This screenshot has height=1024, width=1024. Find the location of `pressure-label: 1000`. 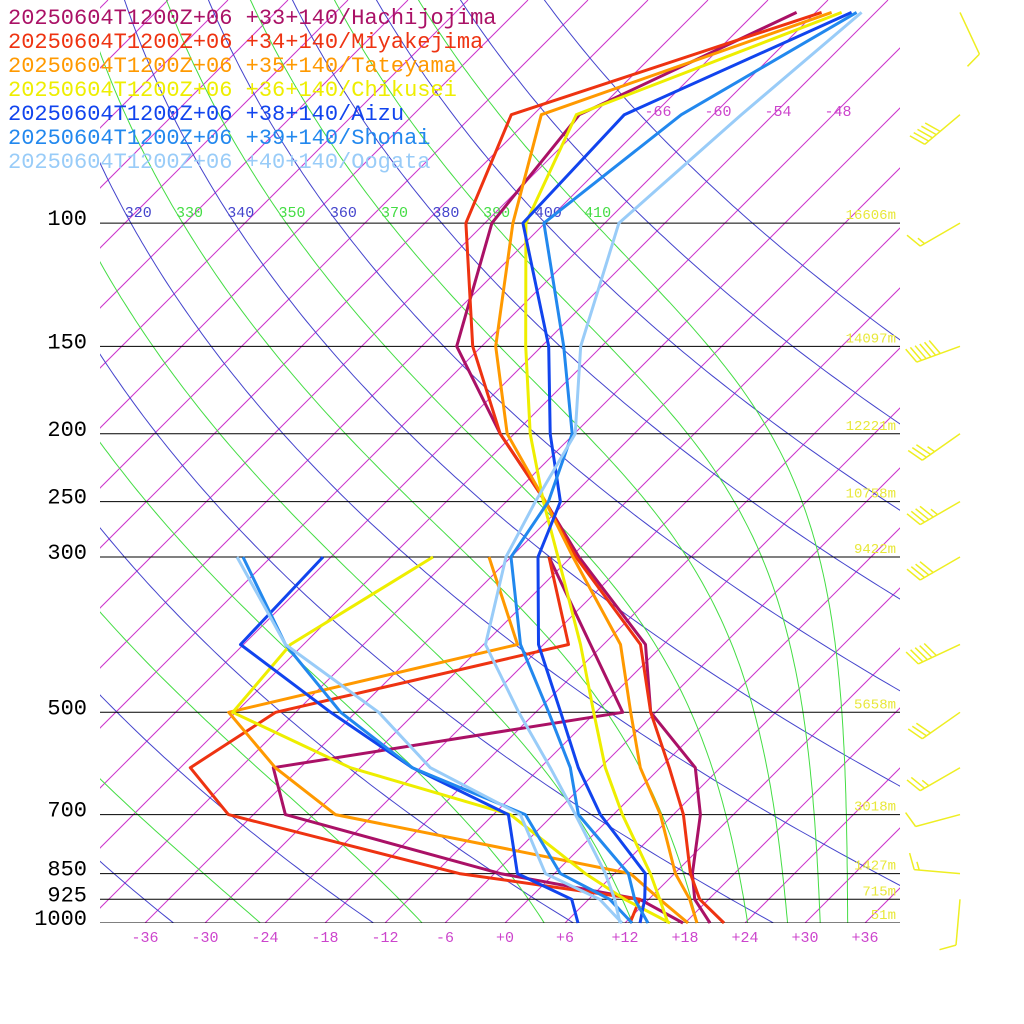

pressure-label: 1000 is located at coordinates (60, 919).